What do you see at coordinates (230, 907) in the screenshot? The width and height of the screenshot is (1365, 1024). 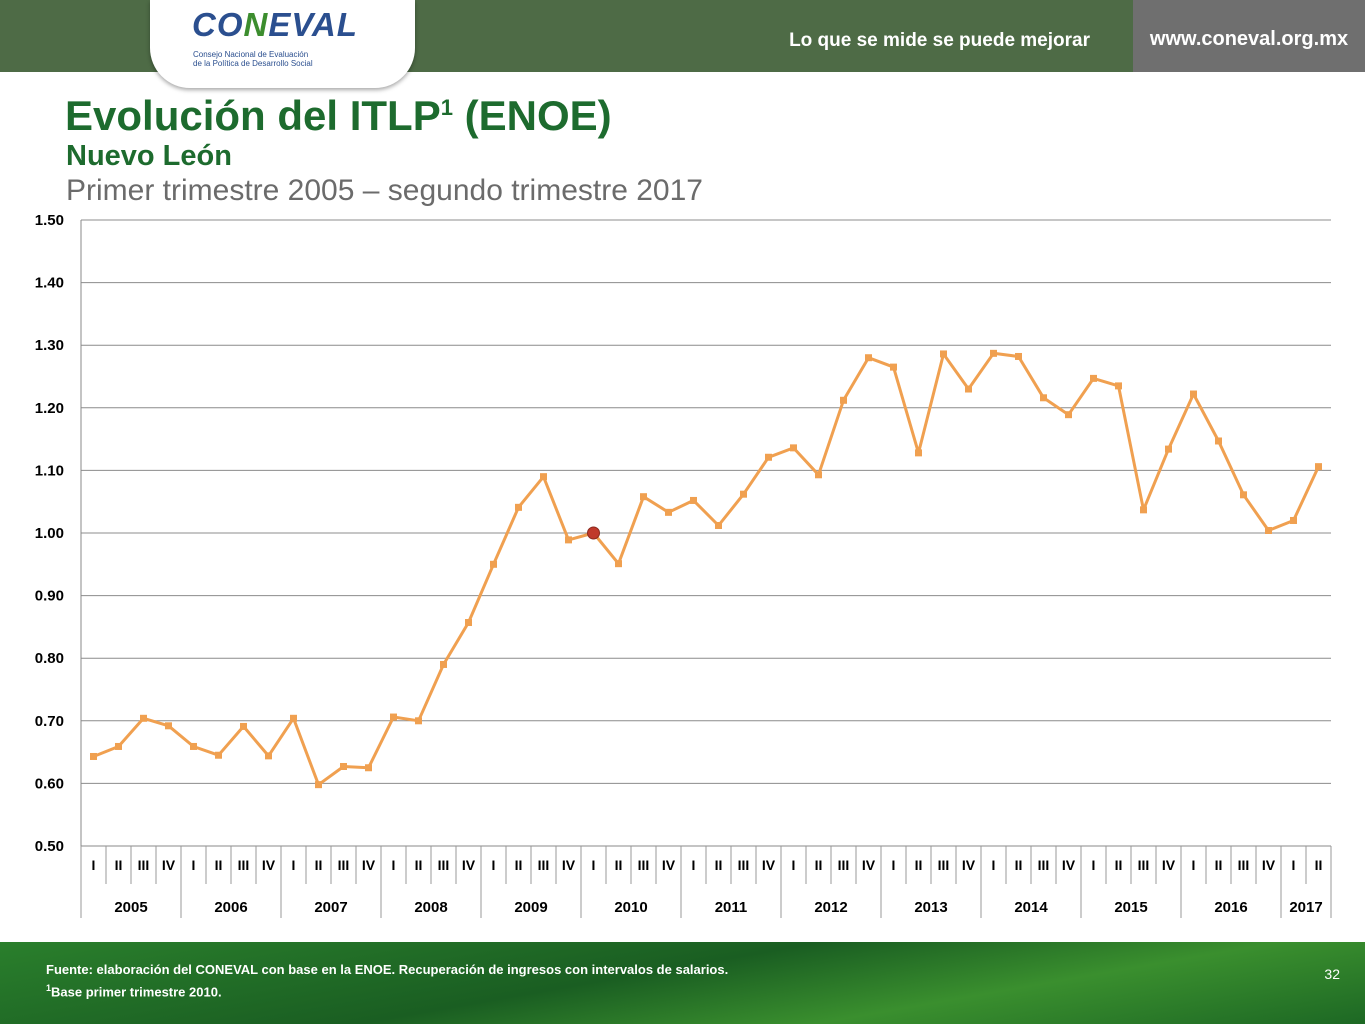 I see `x-tick-label-year: 2006` at bounding box center [230, 907].